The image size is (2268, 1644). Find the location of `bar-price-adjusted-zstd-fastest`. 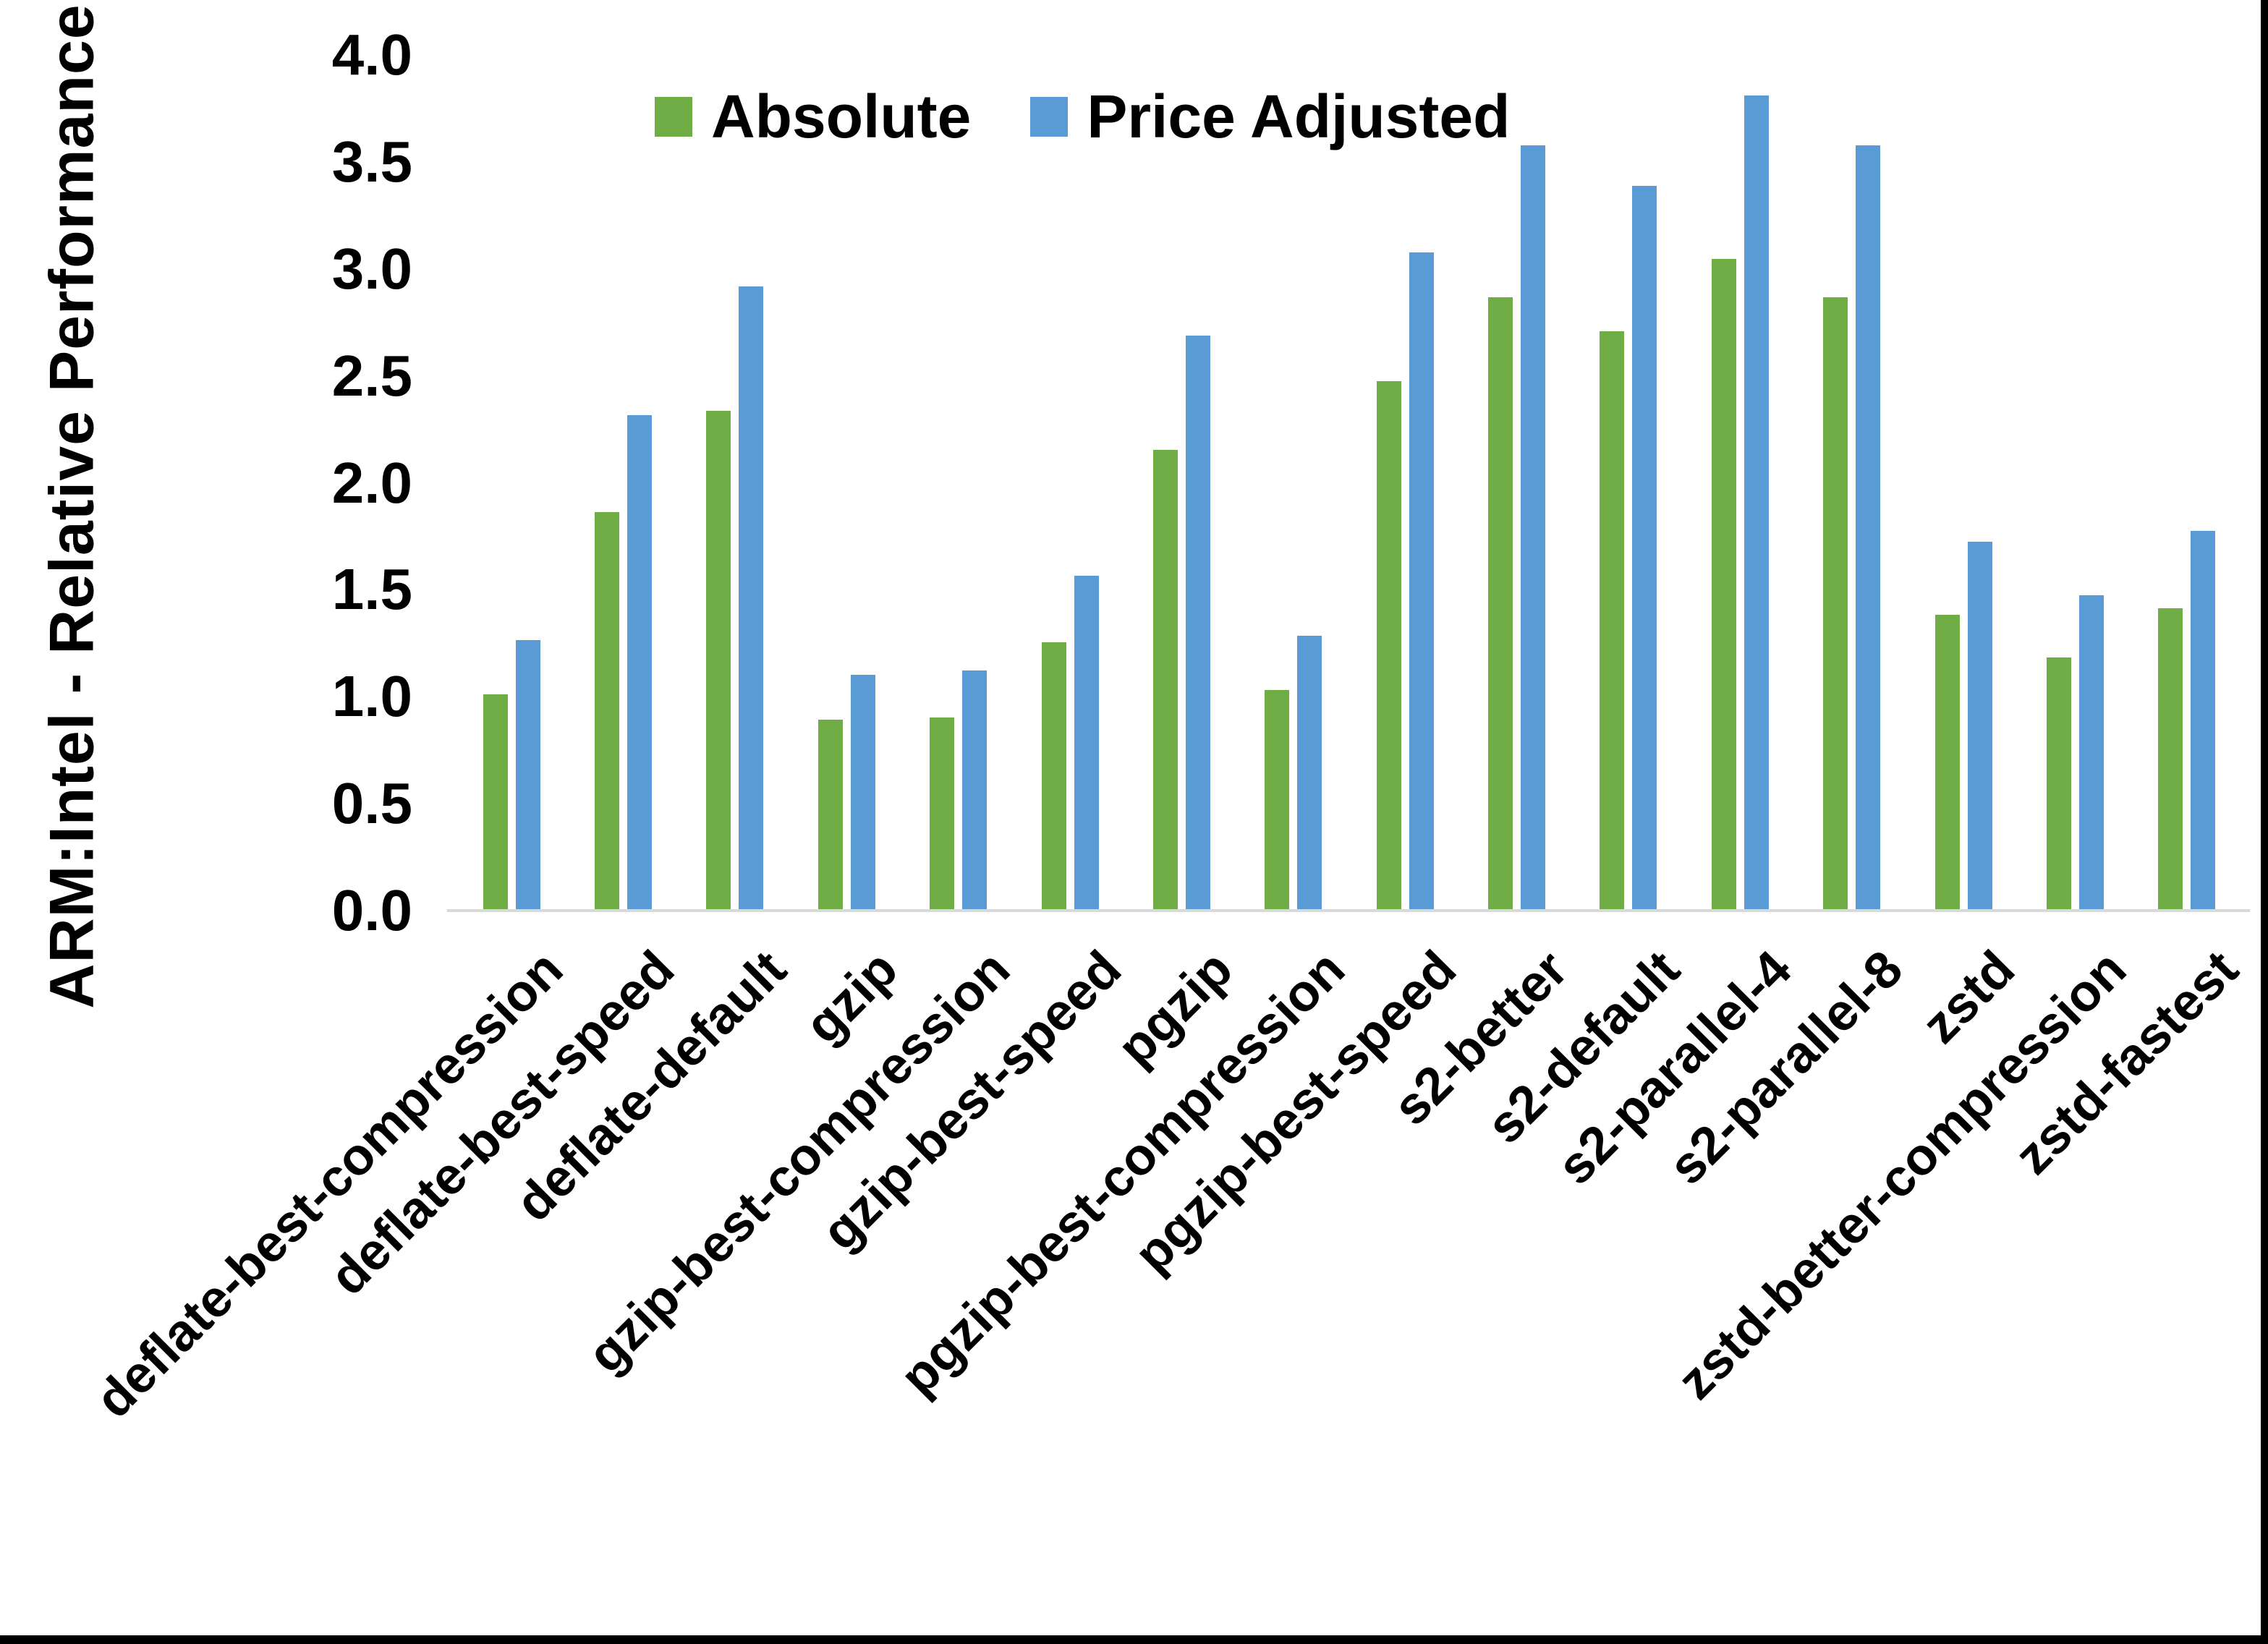

bar-price-adjusted-zstd-fastest is located at coordinates (2203, 721).